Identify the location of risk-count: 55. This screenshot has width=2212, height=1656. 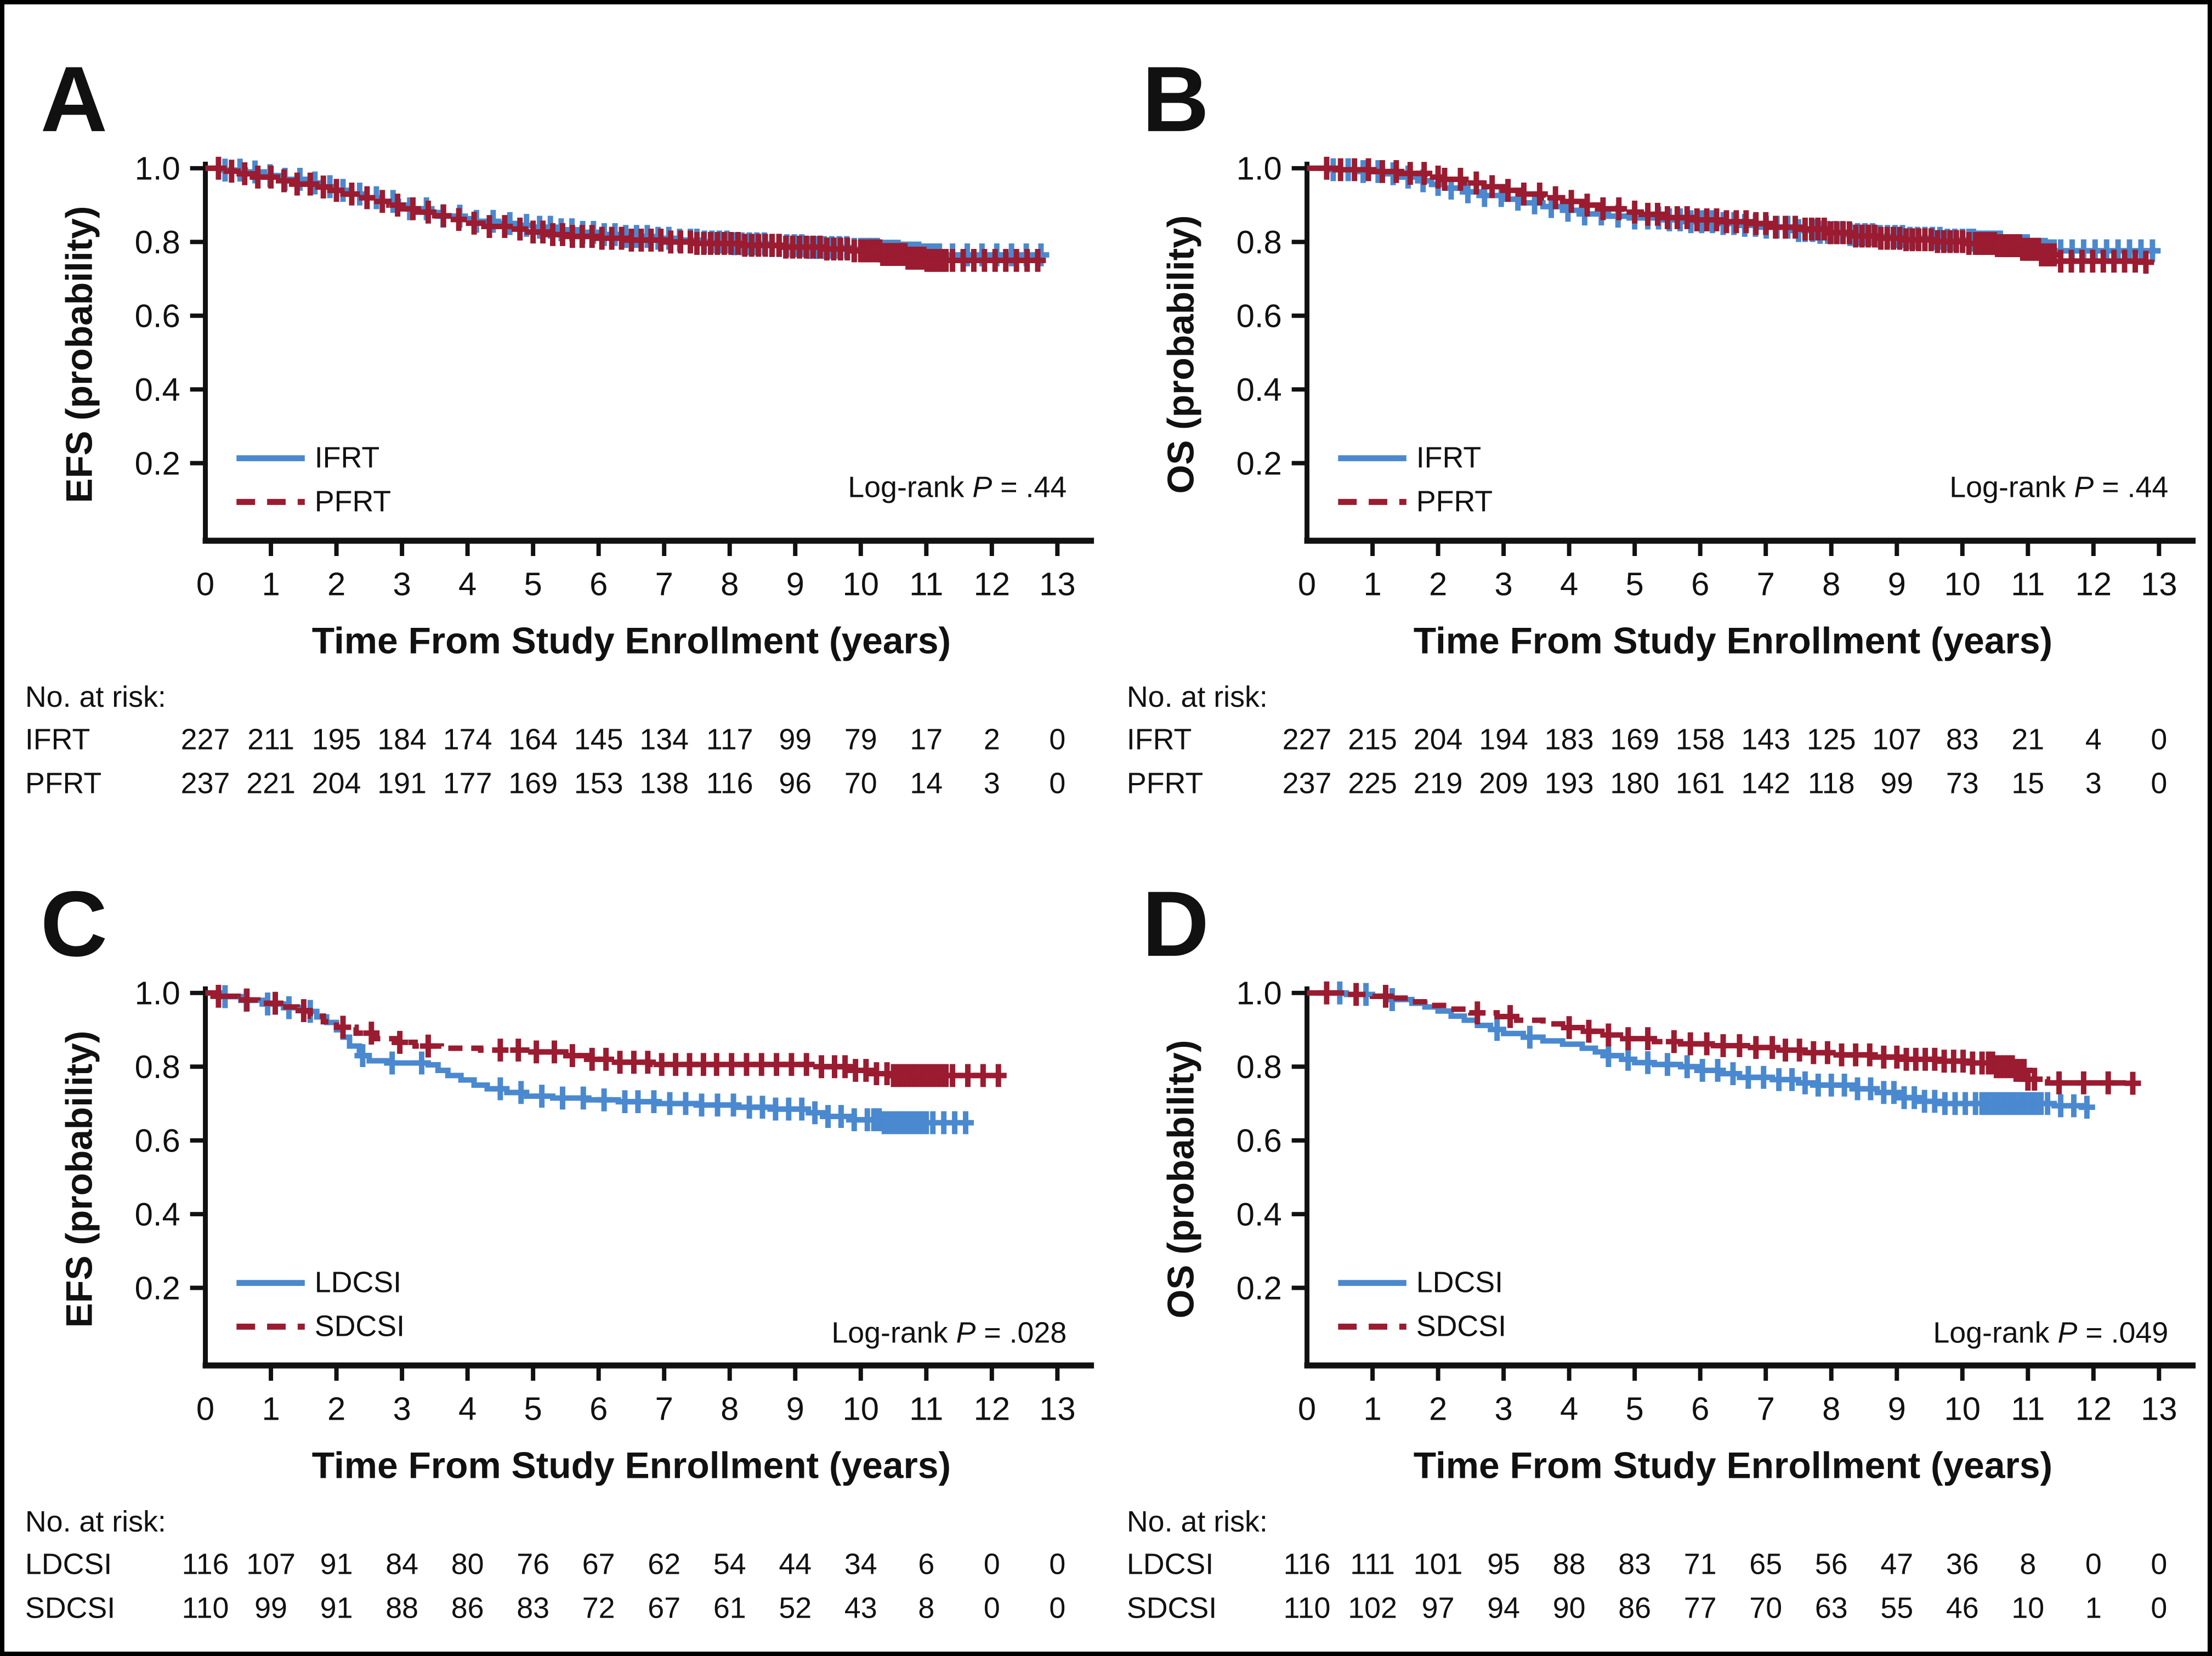
(1896, 1608).